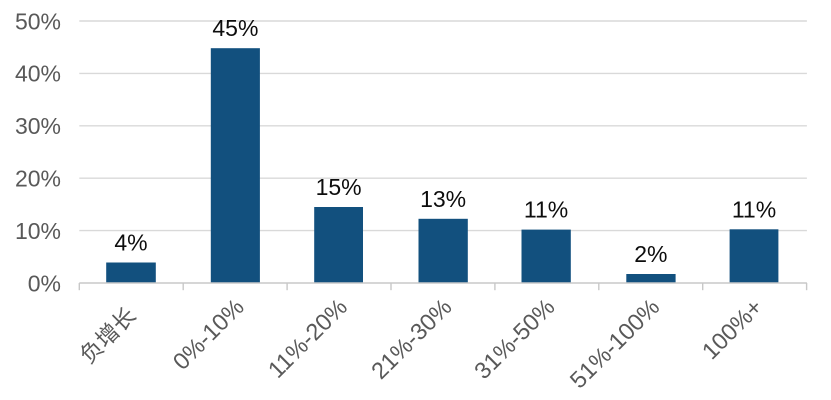 The width and height of the screenshot is (831, 400). What do you see at coordinates (38, 179) in the screenshot?
I see `svg-text: 20%` at bounding box center [38, 179].